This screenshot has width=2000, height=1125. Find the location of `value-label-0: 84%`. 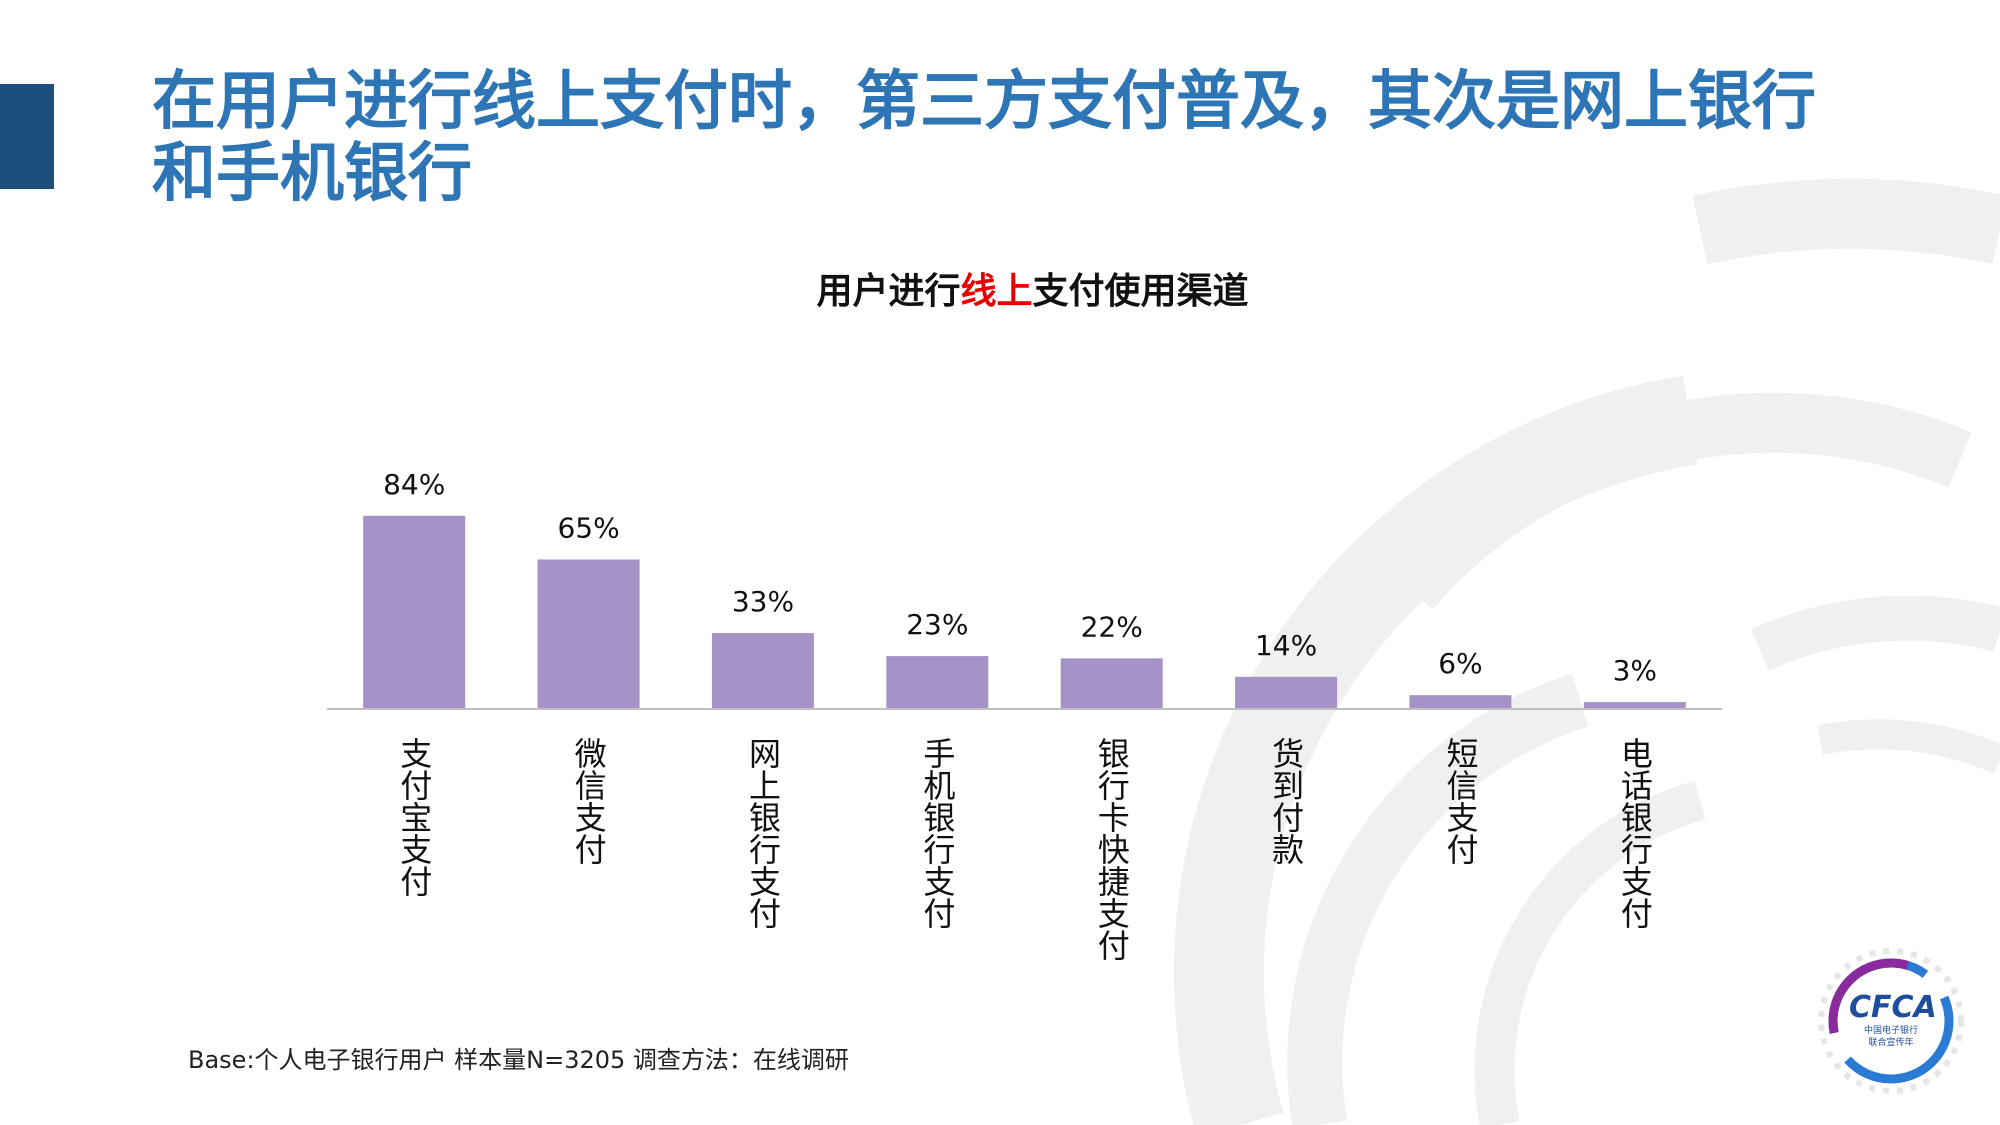

value-label-0: 84% is located at coordinates (414, 484).